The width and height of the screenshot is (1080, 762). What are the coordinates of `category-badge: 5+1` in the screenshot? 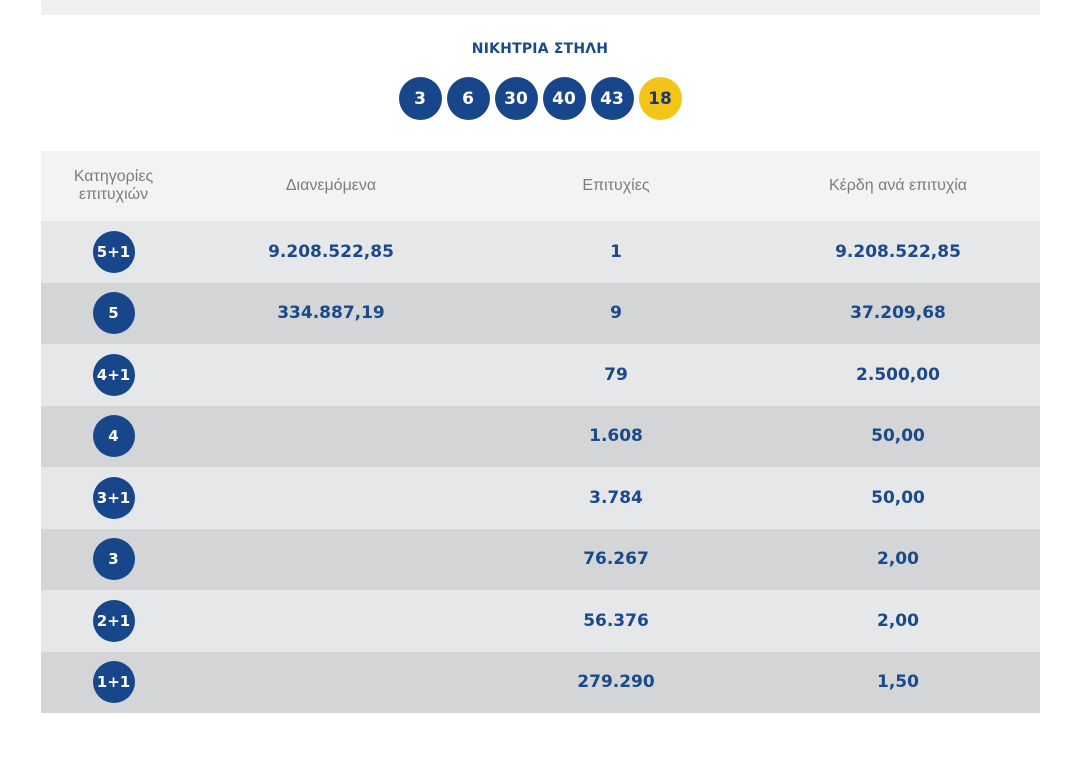 It's located at (113, 251).